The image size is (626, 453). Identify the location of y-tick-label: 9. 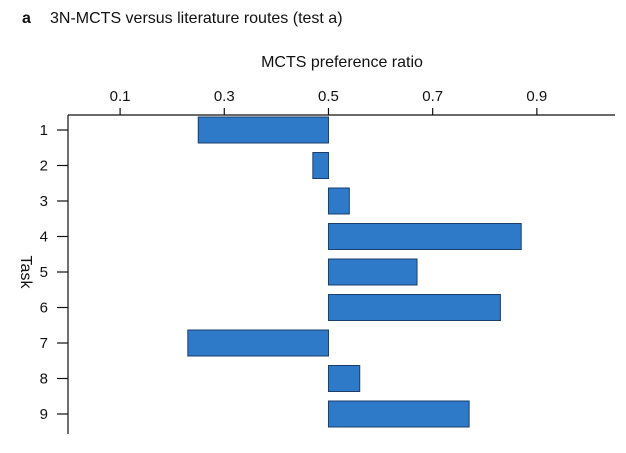
(44, 414).